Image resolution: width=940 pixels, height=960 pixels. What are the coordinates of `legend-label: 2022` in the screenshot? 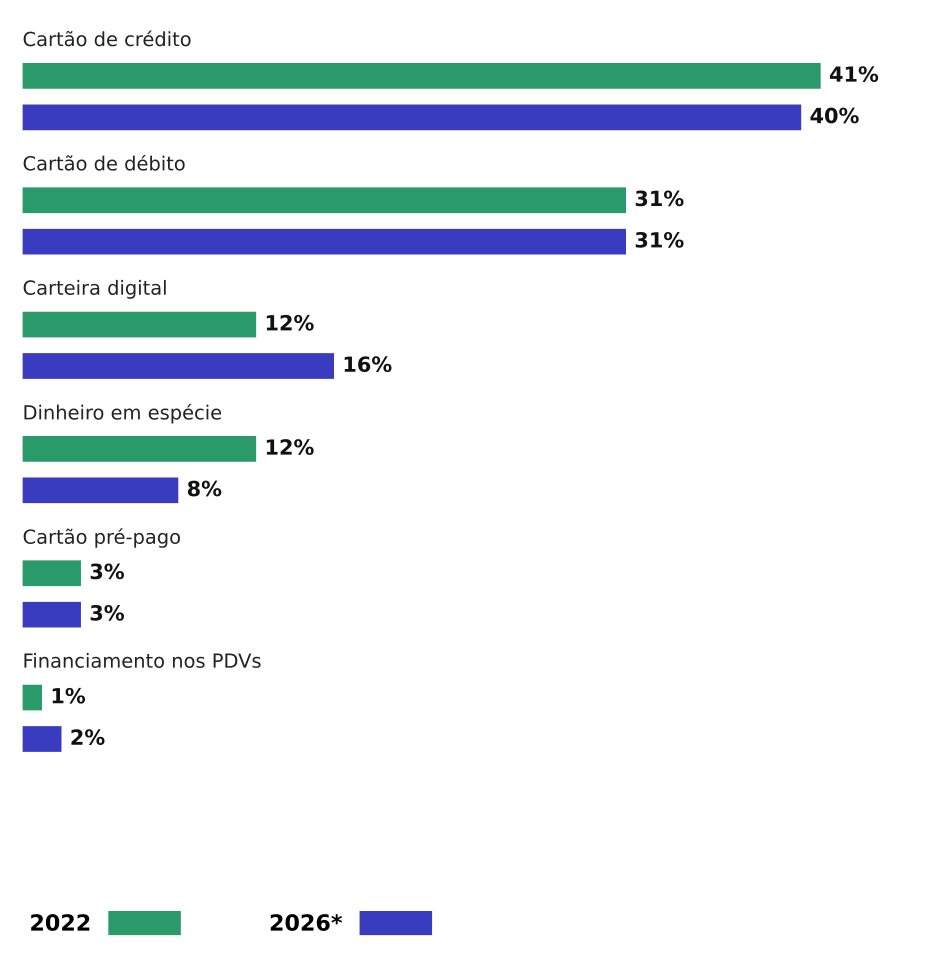 It's located at (60, 922).